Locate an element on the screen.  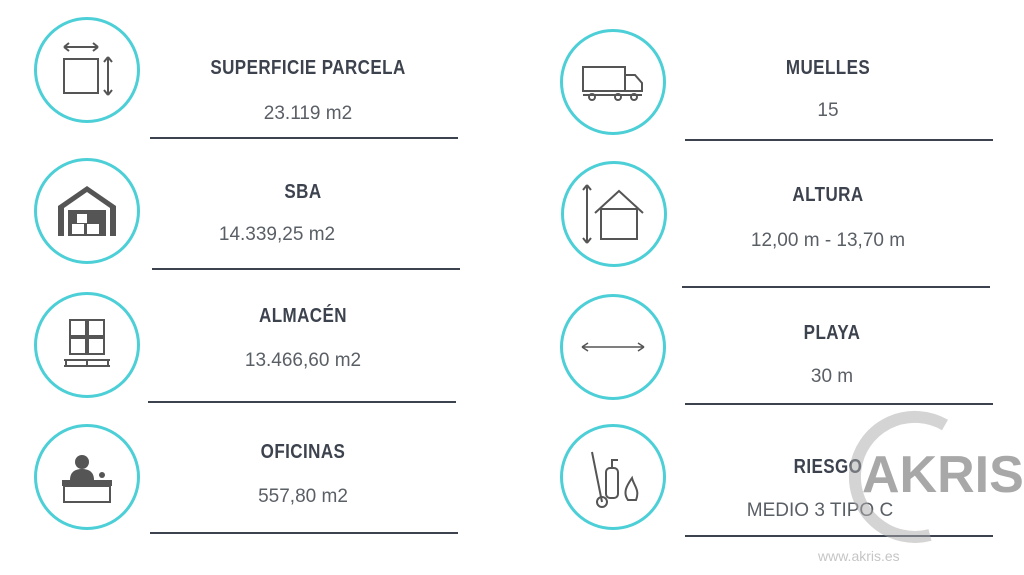
title-almacen: ALMACÉN is located at coordinates (303, 316).